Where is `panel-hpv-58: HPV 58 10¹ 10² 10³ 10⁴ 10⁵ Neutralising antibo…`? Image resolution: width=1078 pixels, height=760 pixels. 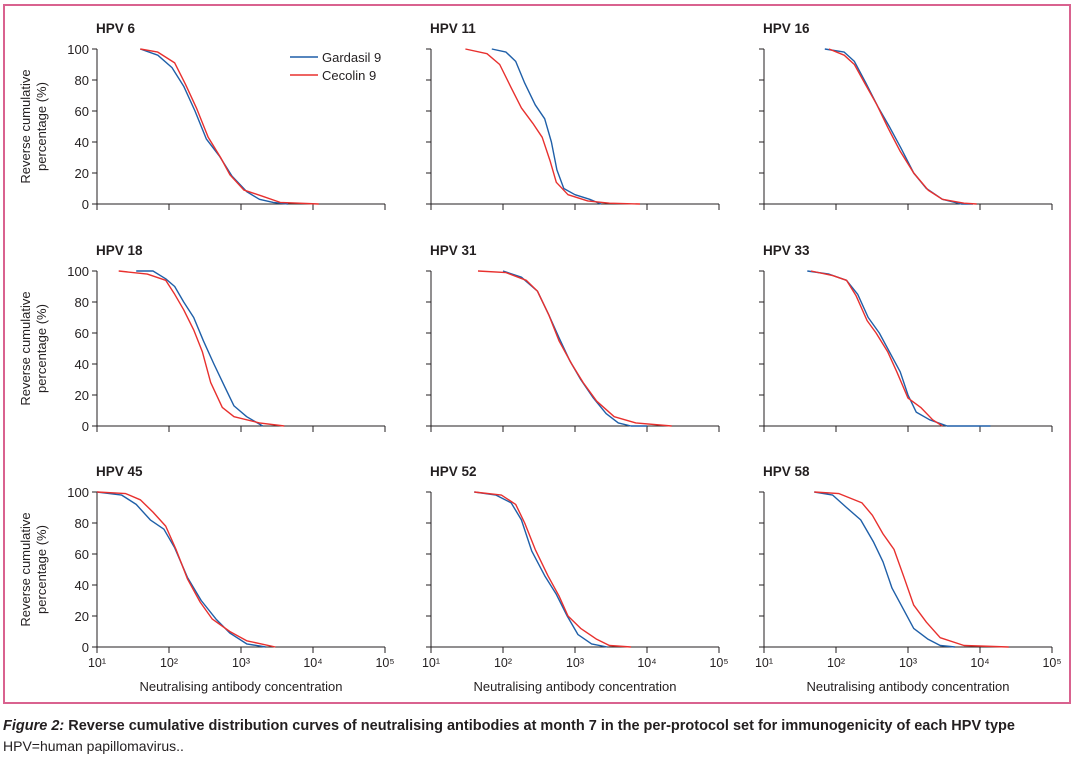
panel-hpv-58: HPV 58 10¹ 10² 10³ 10⁴ 10⁵ Neutralising antibo… is located at coordinates (908, 579).